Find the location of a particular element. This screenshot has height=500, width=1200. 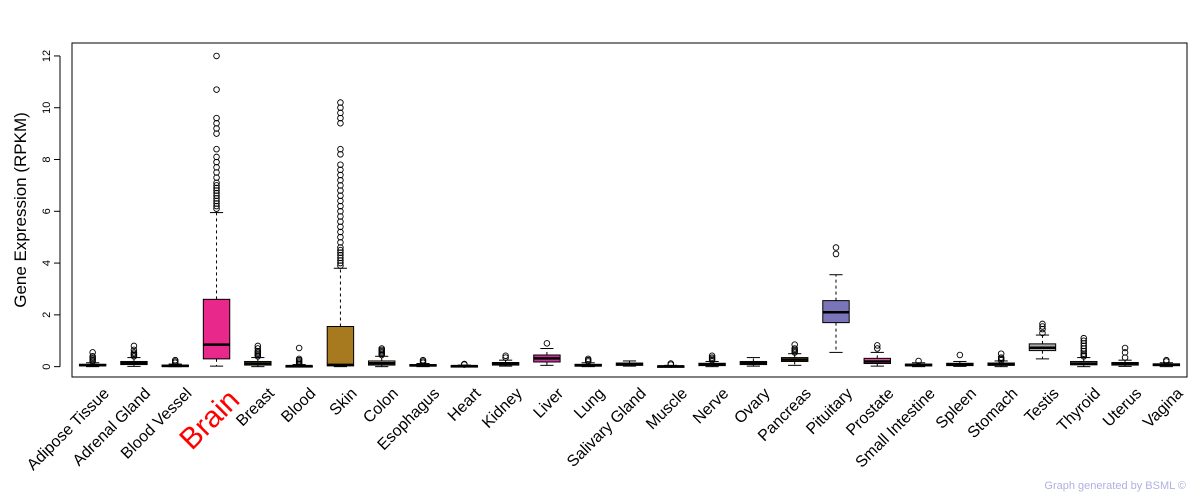

x-tick-label: Skin is located at coordinates (344, 402).